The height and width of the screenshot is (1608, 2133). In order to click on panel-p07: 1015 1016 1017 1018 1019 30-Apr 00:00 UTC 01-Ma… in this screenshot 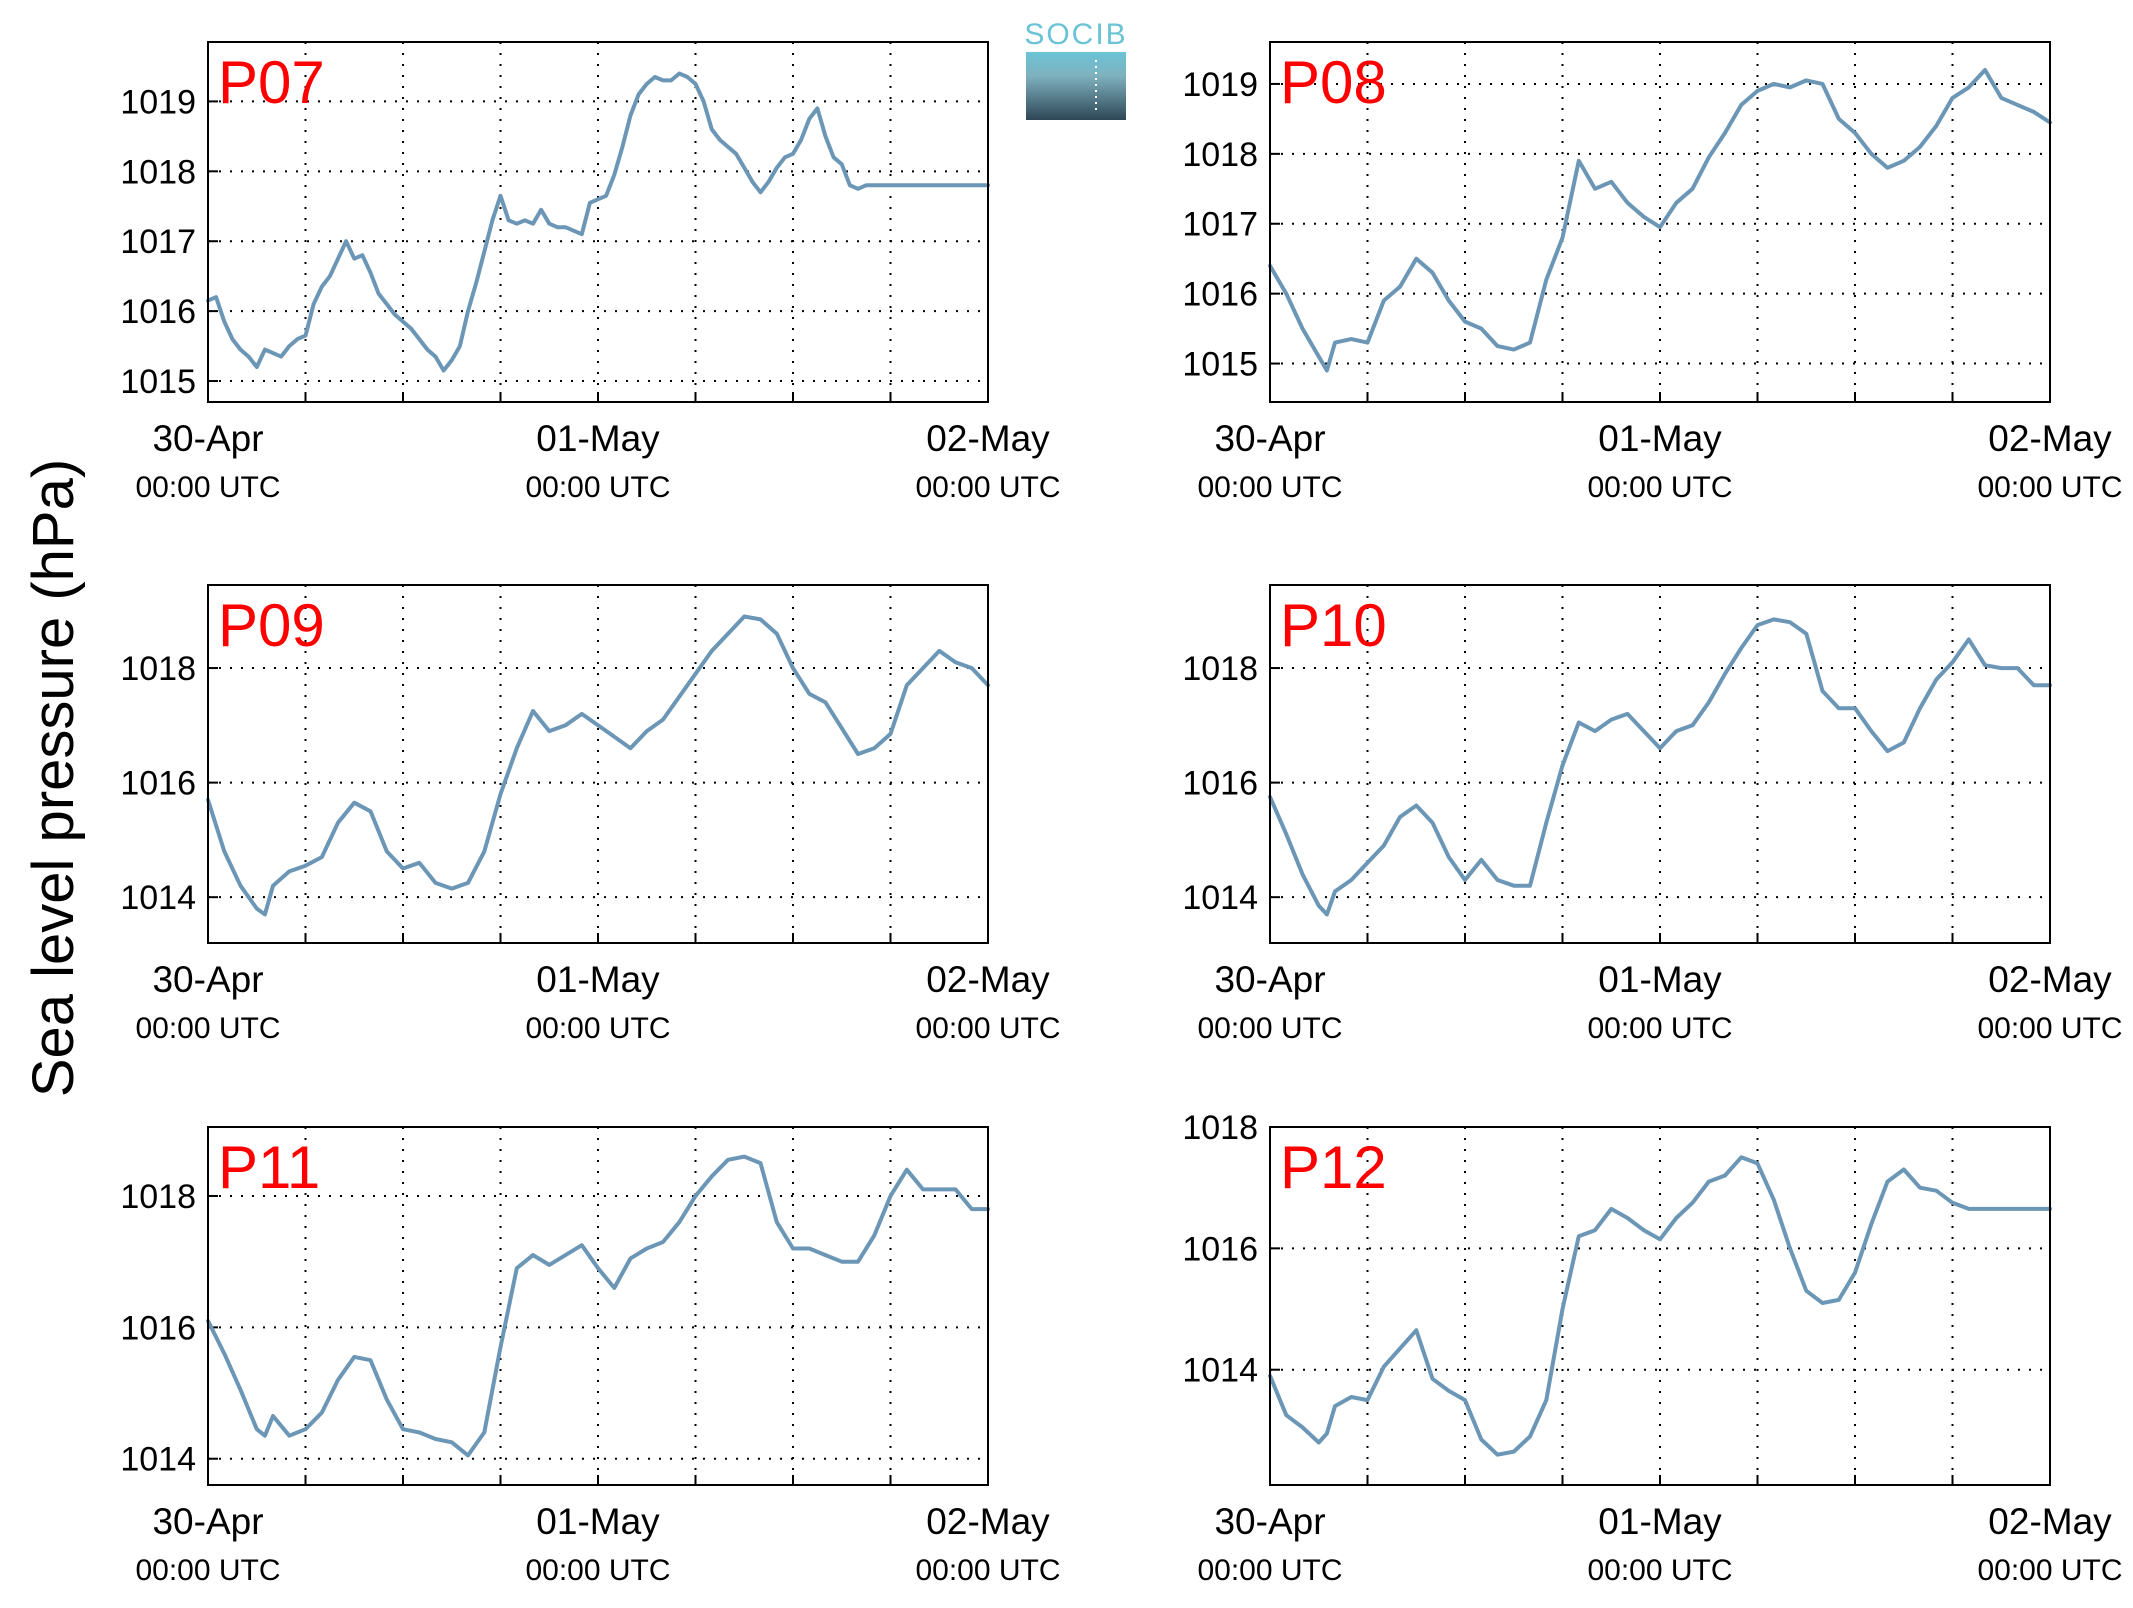, I will do `click(590, 272)`.